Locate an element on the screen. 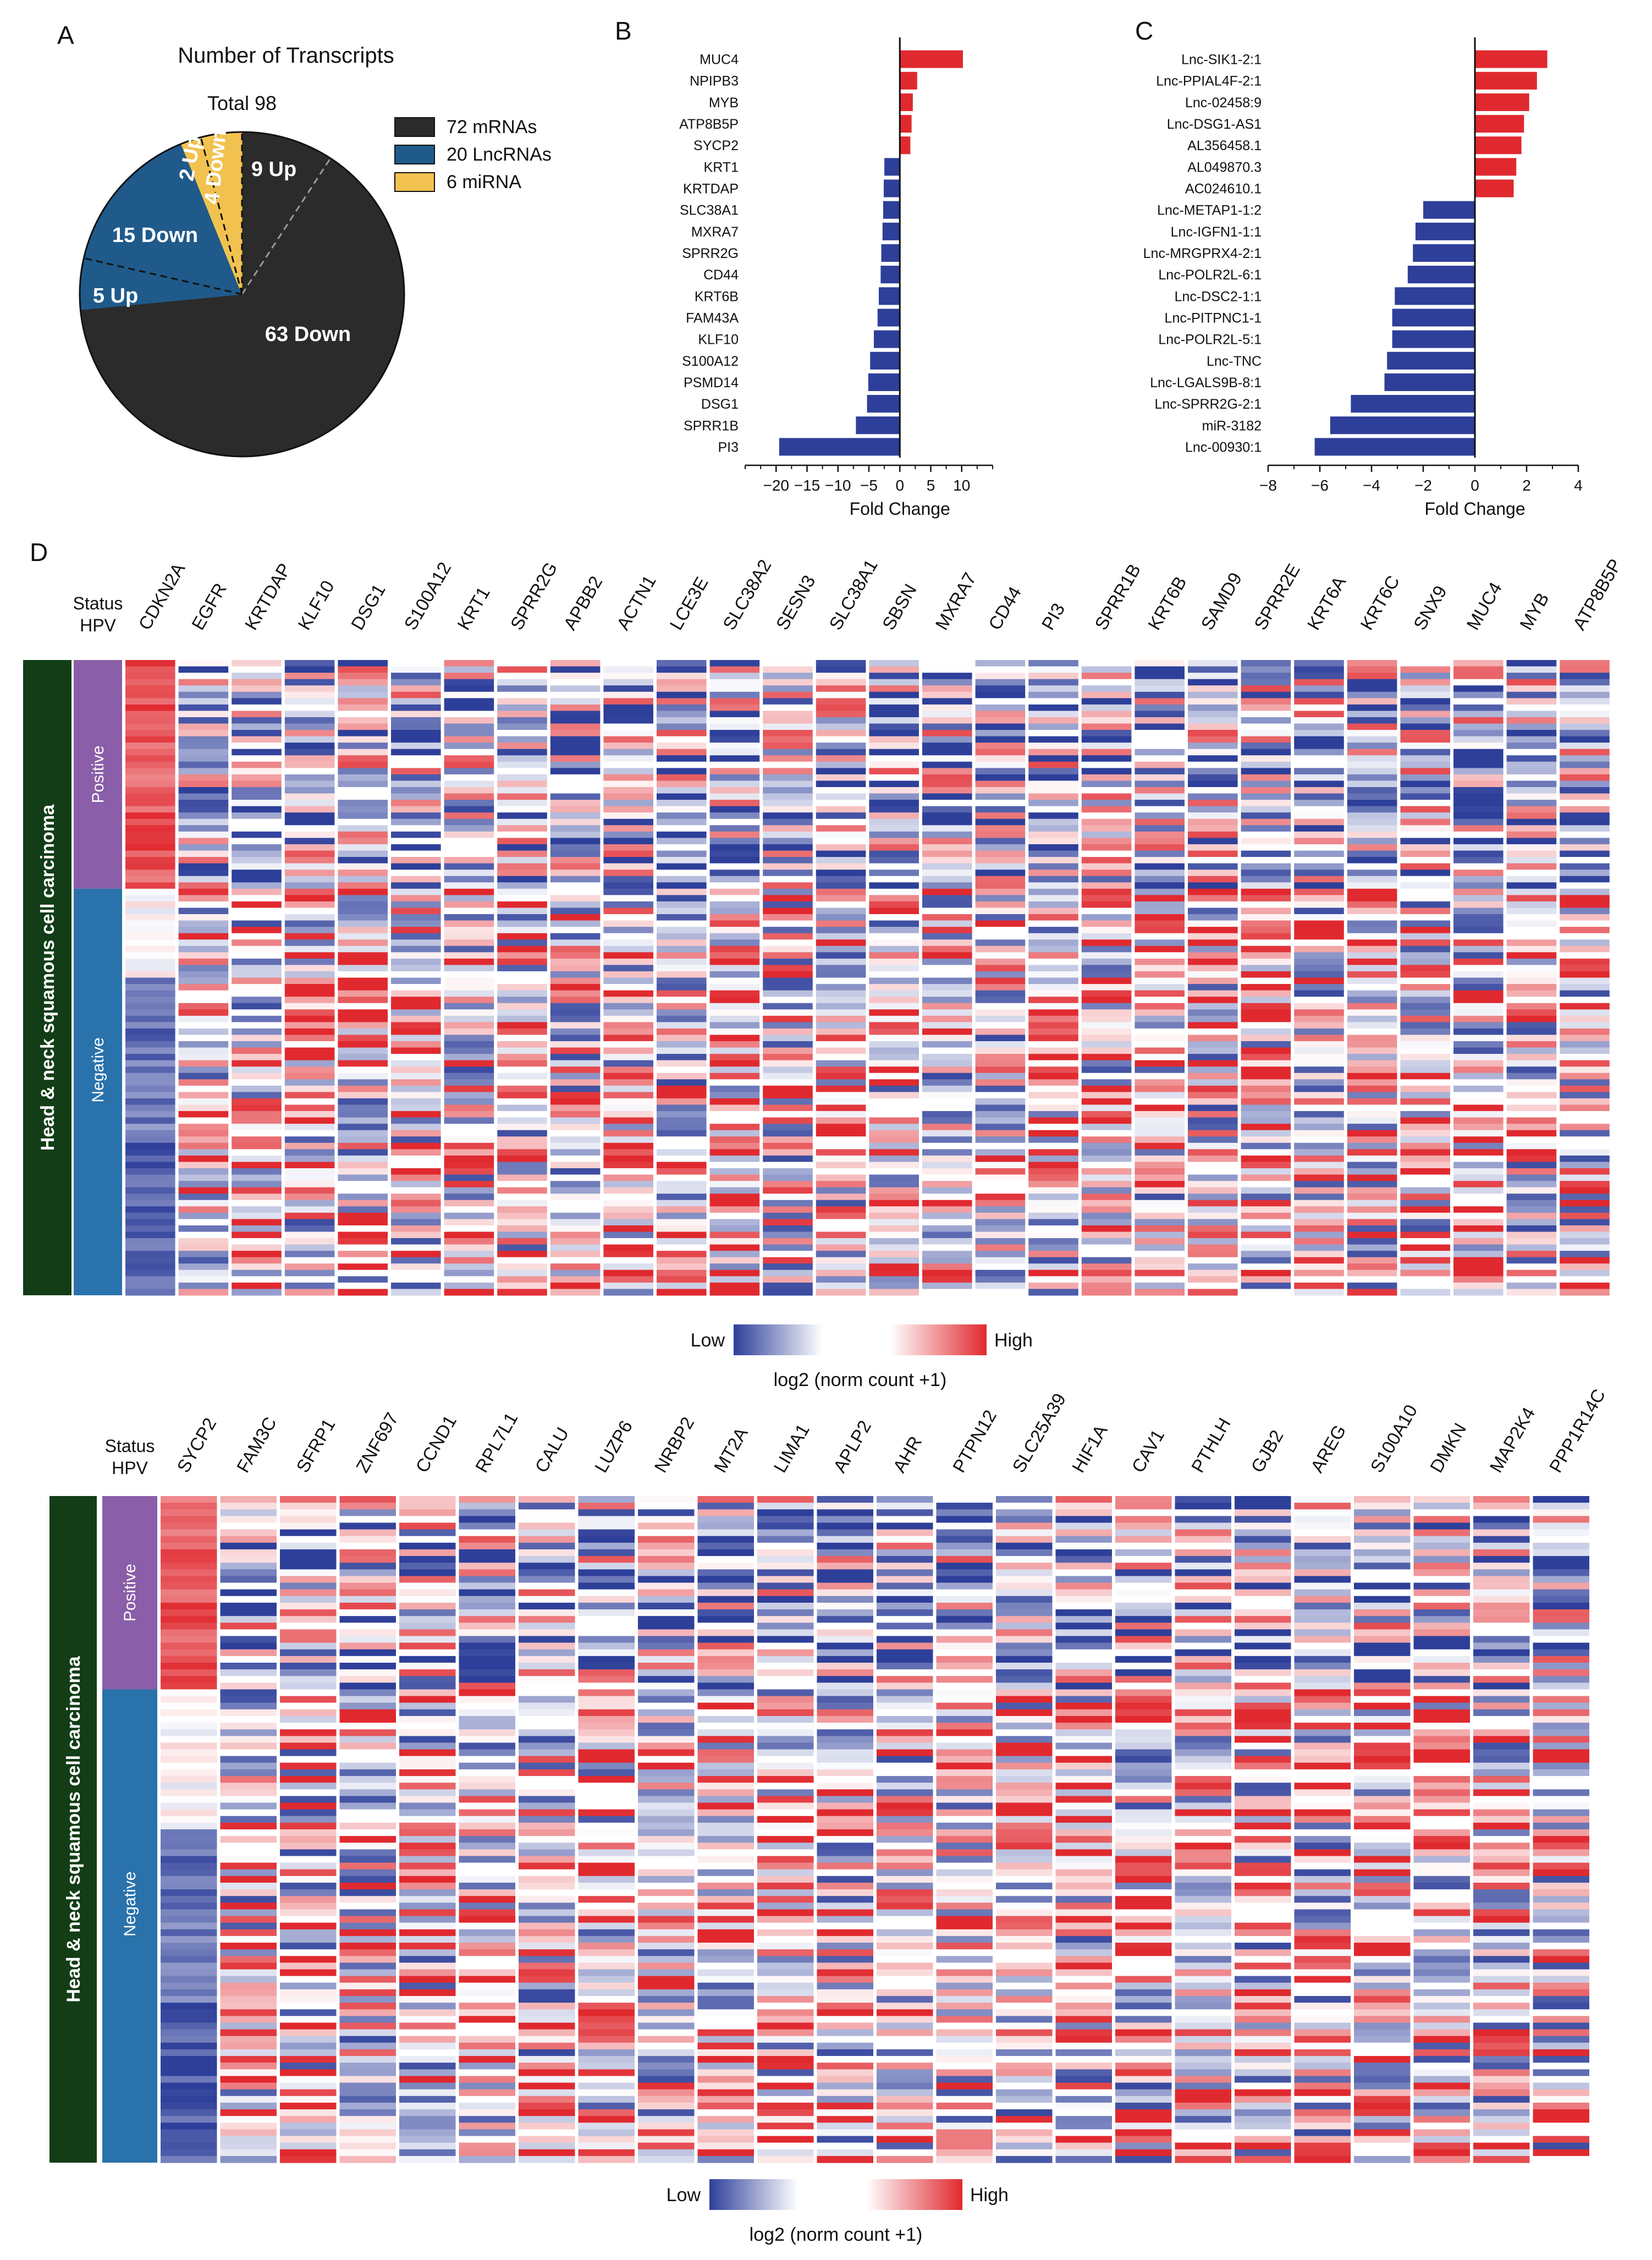 The width and height of the screenshot is (1652, 2260). x-tick-label: 10 is located at coordinates (962, 485).